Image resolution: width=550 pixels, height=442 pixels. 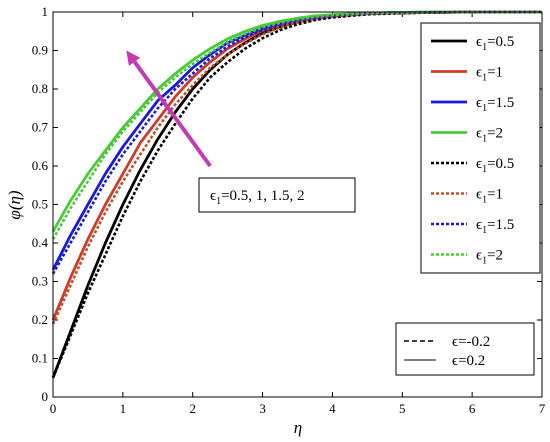 I want to click on y-tick-label: 0.5, so click(x=40, y=204).